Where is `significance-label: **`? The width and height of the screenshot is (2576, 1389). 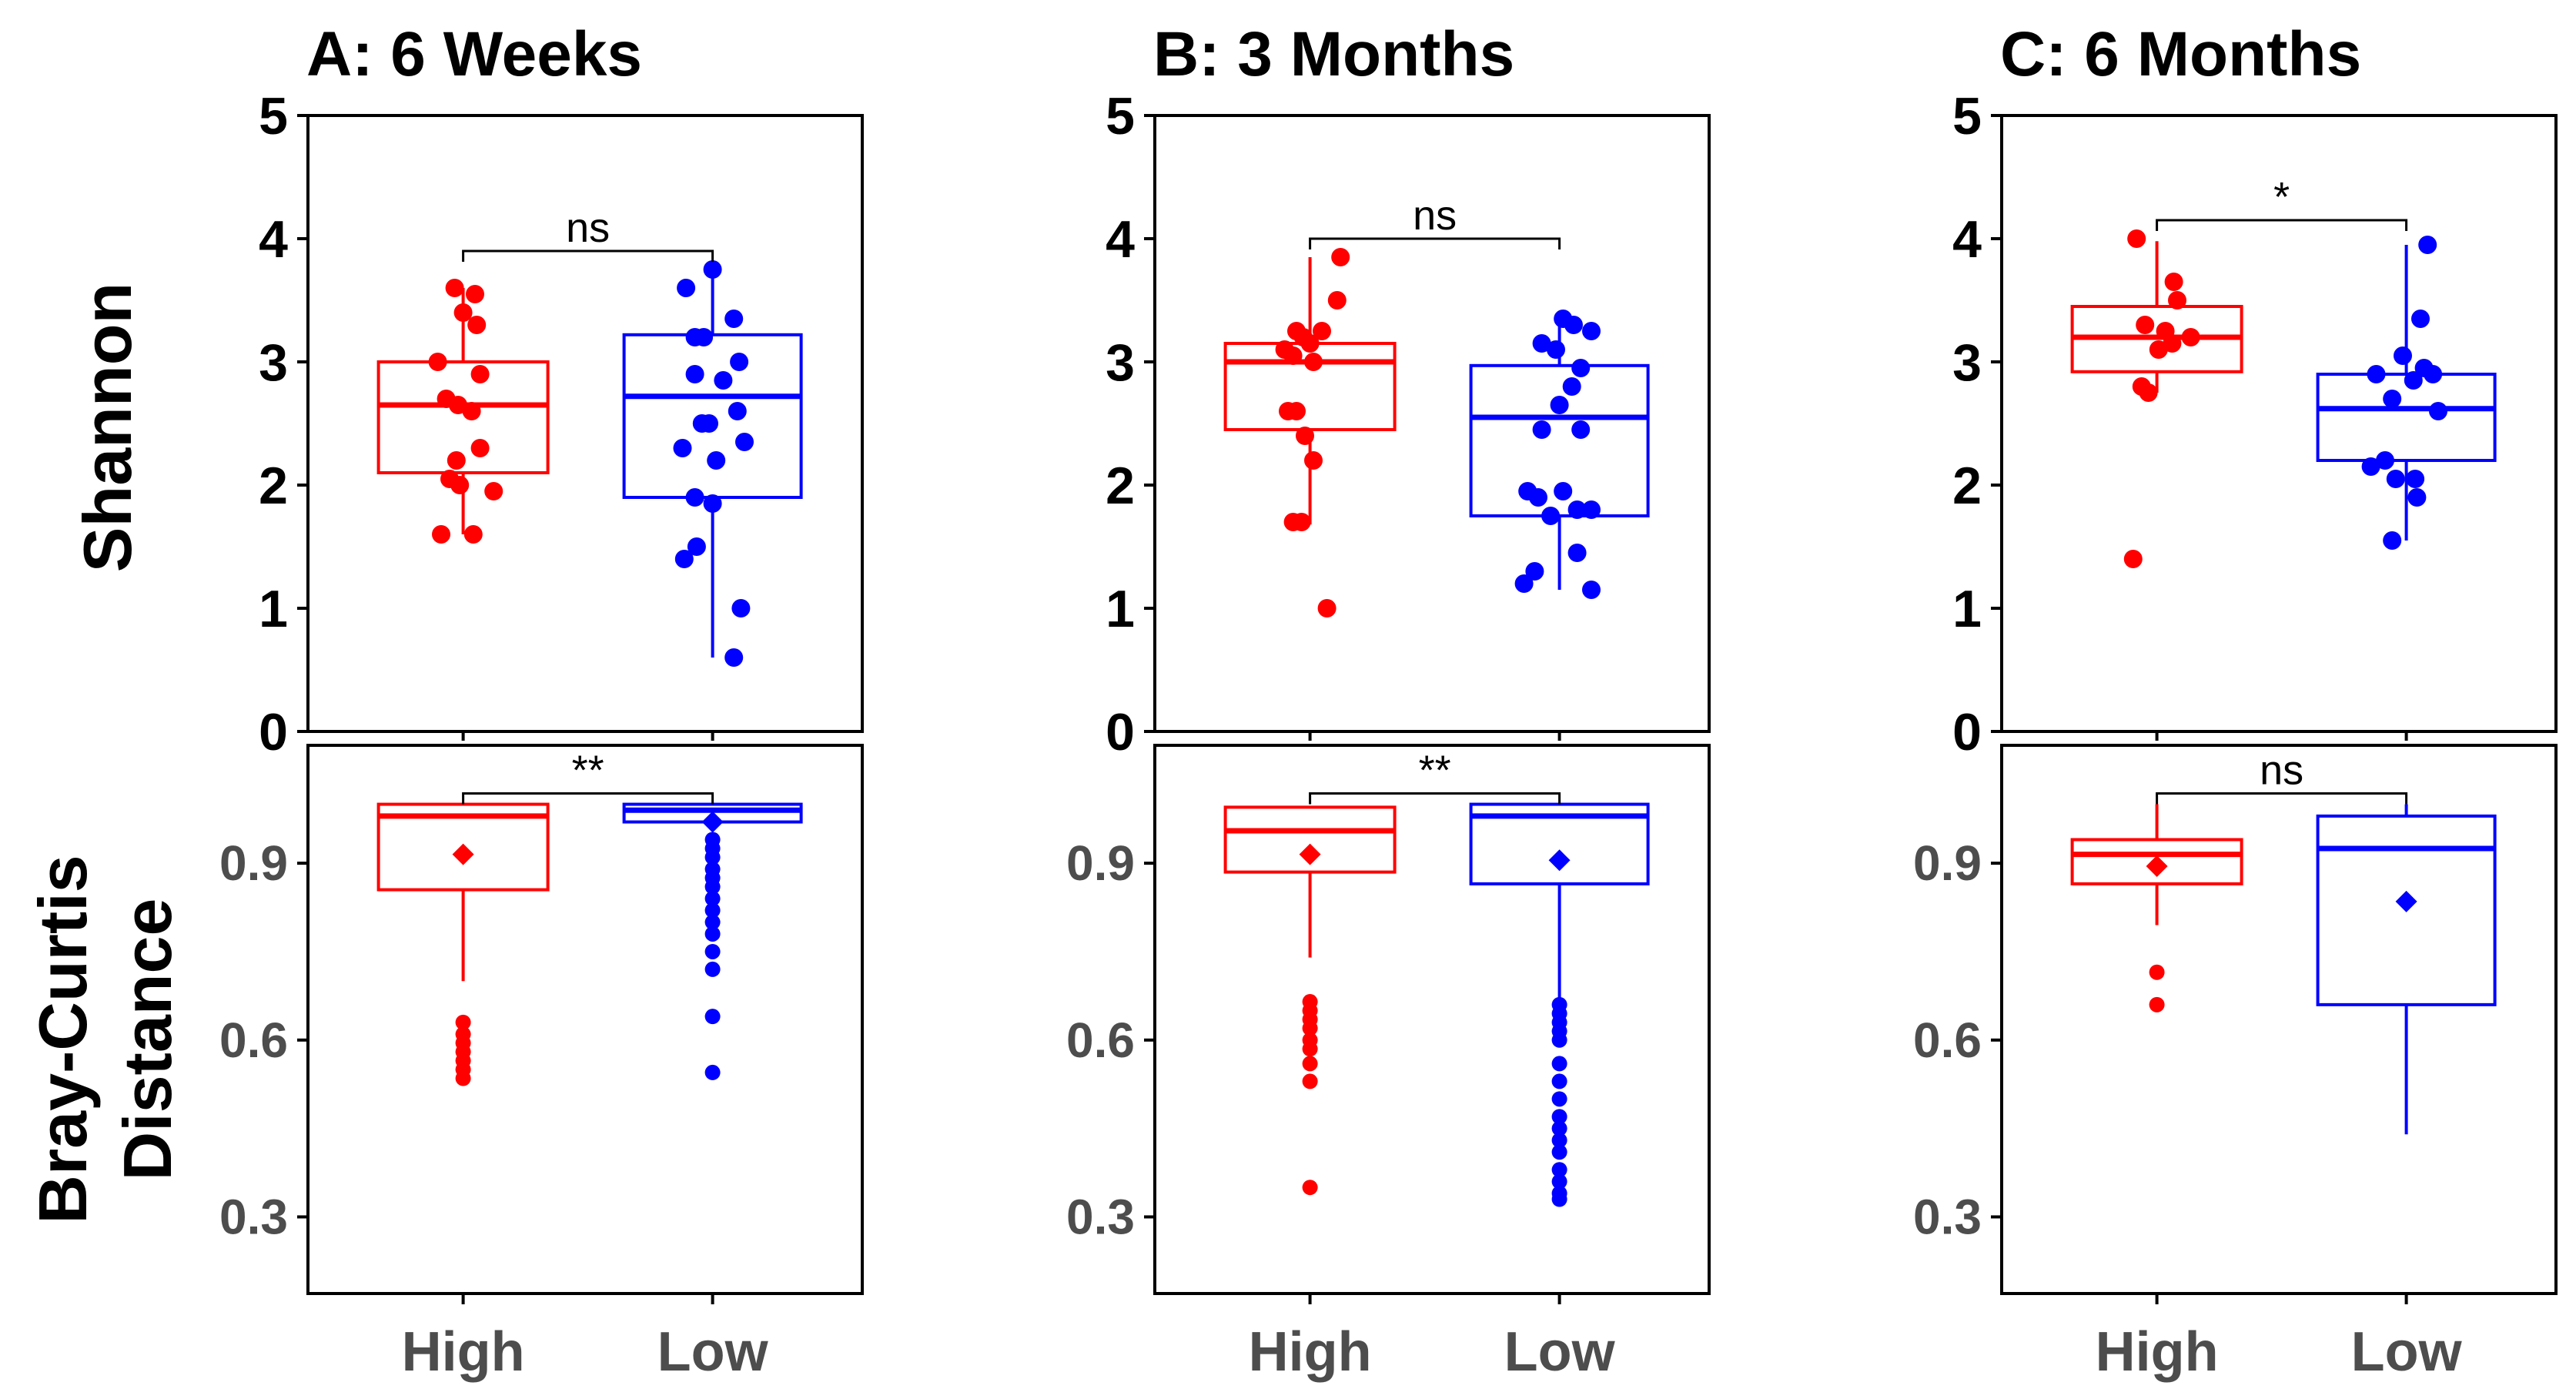
significance-label: ** is located at coordinates (588, 771).